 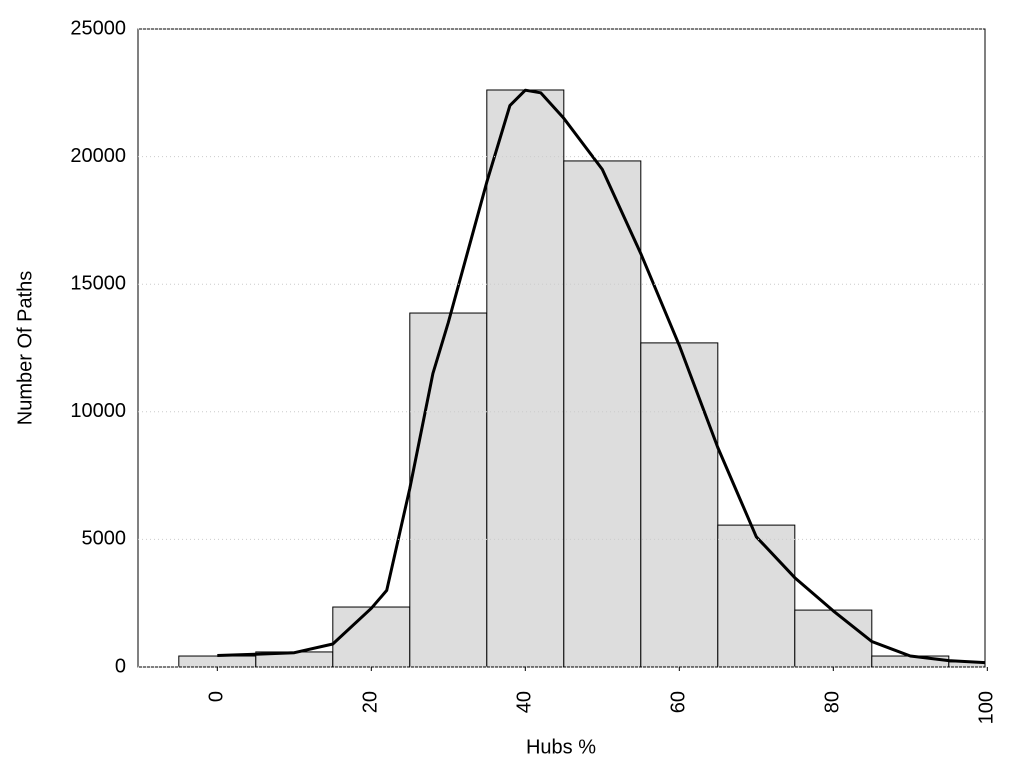 I want to click on y-tick-label: 0, so click(x=120, y=666).